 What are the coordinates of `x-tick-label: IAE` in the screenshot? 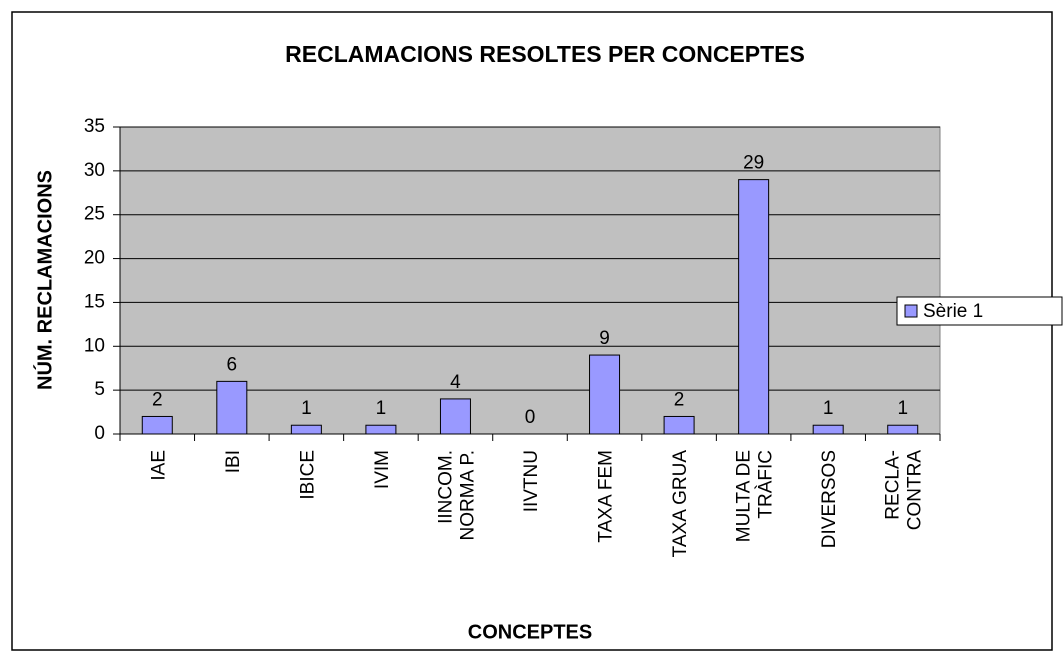 It's located at (158, 465).